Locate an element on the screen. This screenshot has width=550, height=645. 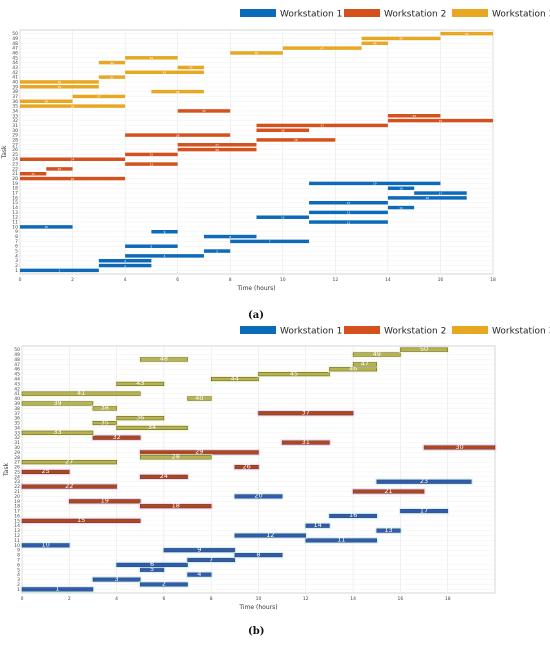
y-tick-label: 19 is located at coordinates (17, 502).